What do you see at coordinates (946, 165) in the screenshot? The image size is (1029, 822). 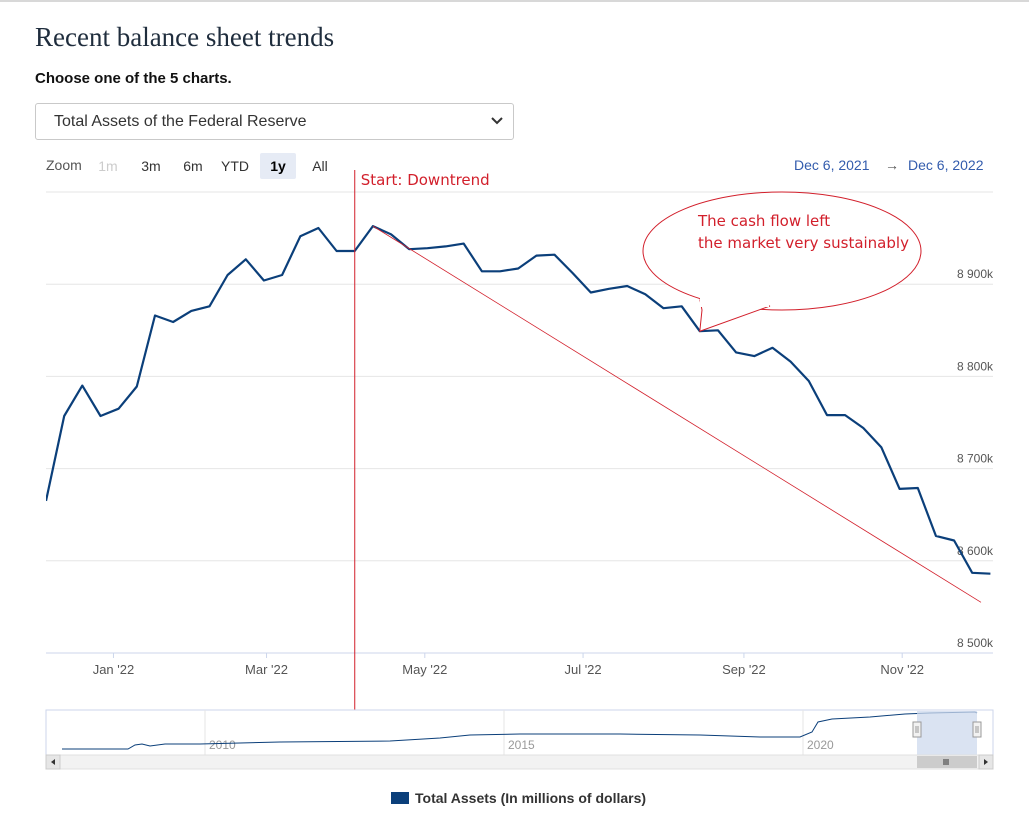 I see `range-to: Dec 6, 2022` at bounding box center [946, 165].